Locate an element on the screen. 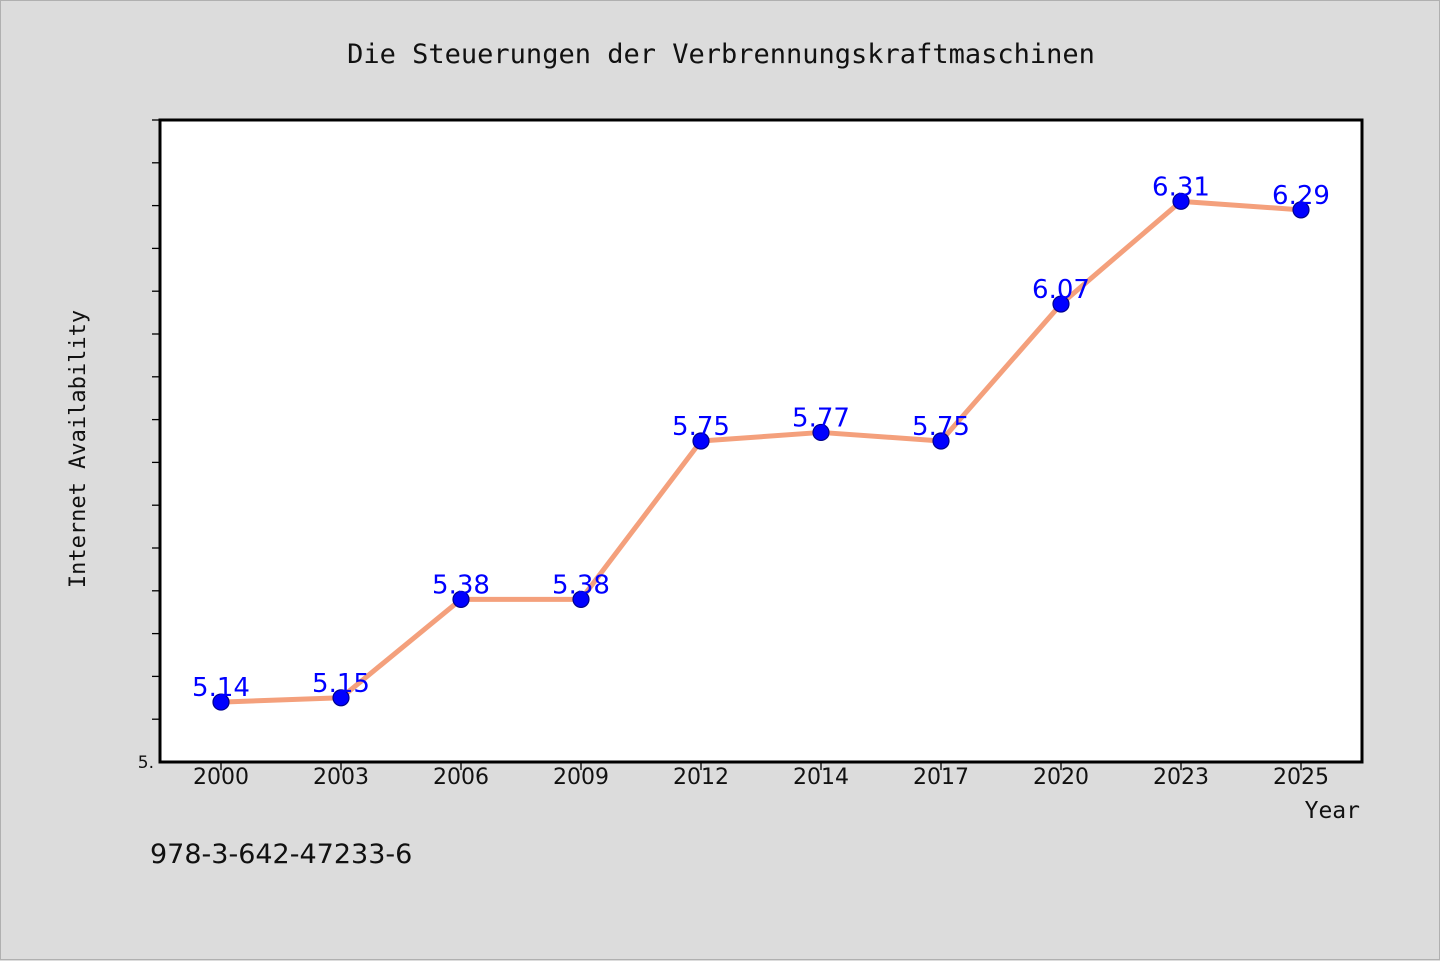 The image size is (1440, 961). data-label: 6.07 is located at coordinates (1061, 290).